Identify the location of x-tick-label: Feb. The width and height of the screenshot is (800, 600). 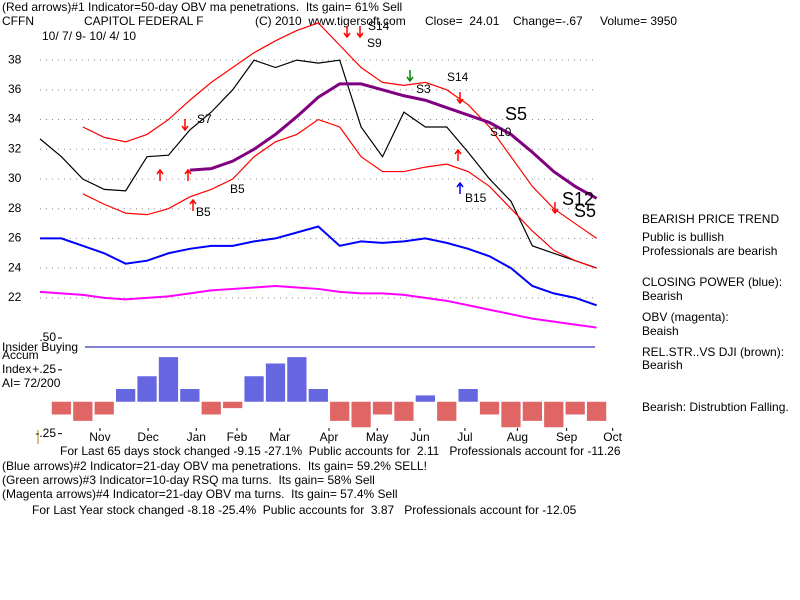
(237, 437).